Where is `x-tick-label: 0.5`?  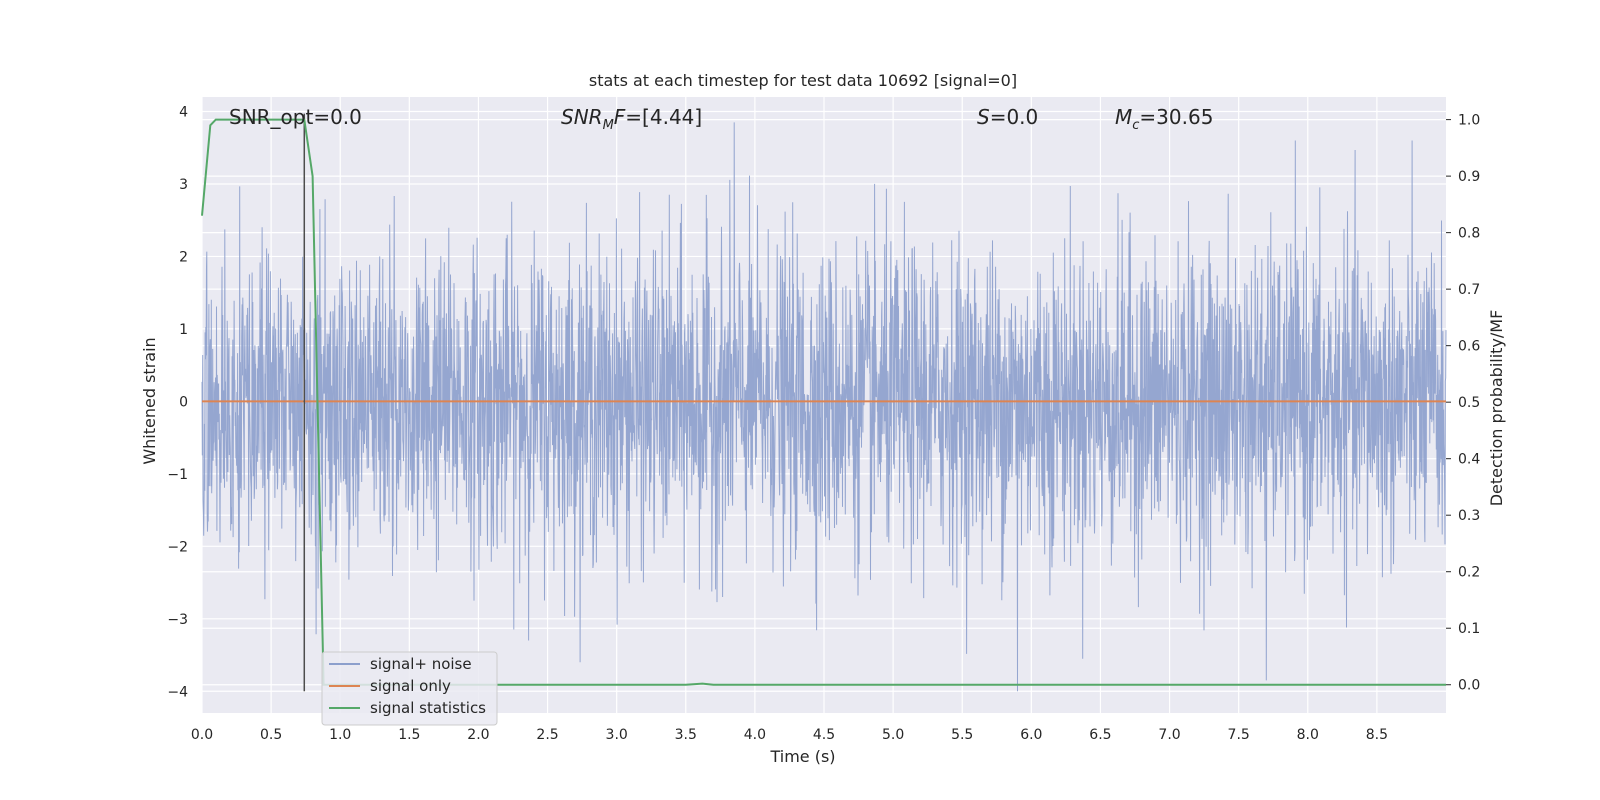 x-tick-label: 0.5 is located at coordinates (271, 735).